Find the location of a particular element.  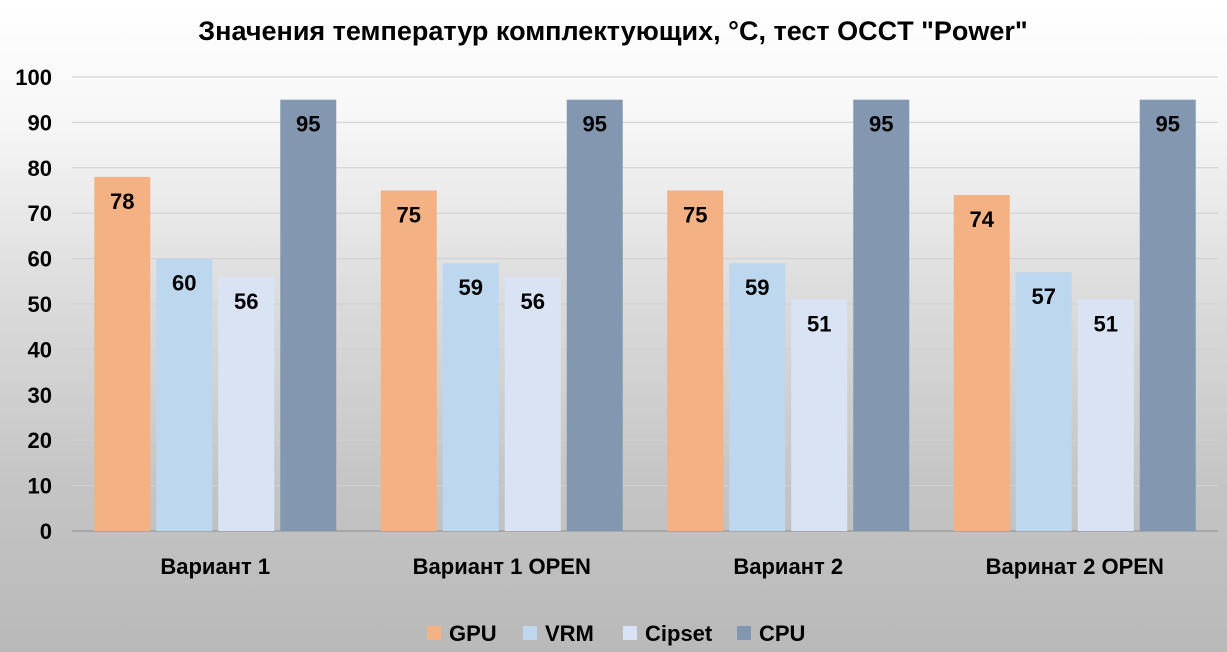

y-tick-label: 50 is located at coordinates (40, 304).